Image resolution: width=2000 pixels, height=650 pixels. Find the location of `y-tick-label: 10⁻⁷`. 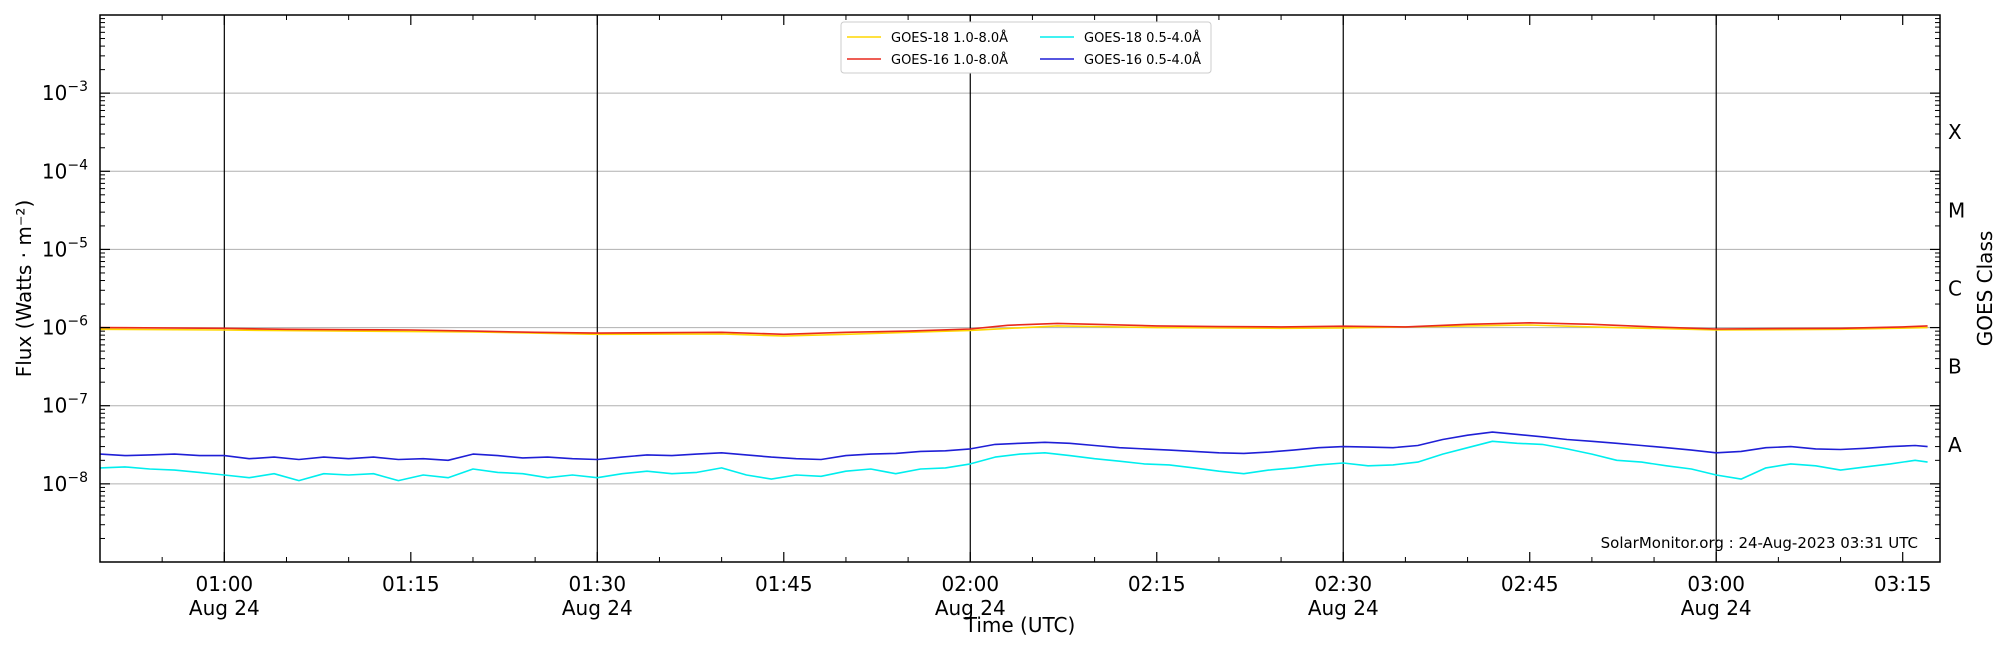

y-tick-label: 10⁻⁷ is located at coordinates (65, 405).